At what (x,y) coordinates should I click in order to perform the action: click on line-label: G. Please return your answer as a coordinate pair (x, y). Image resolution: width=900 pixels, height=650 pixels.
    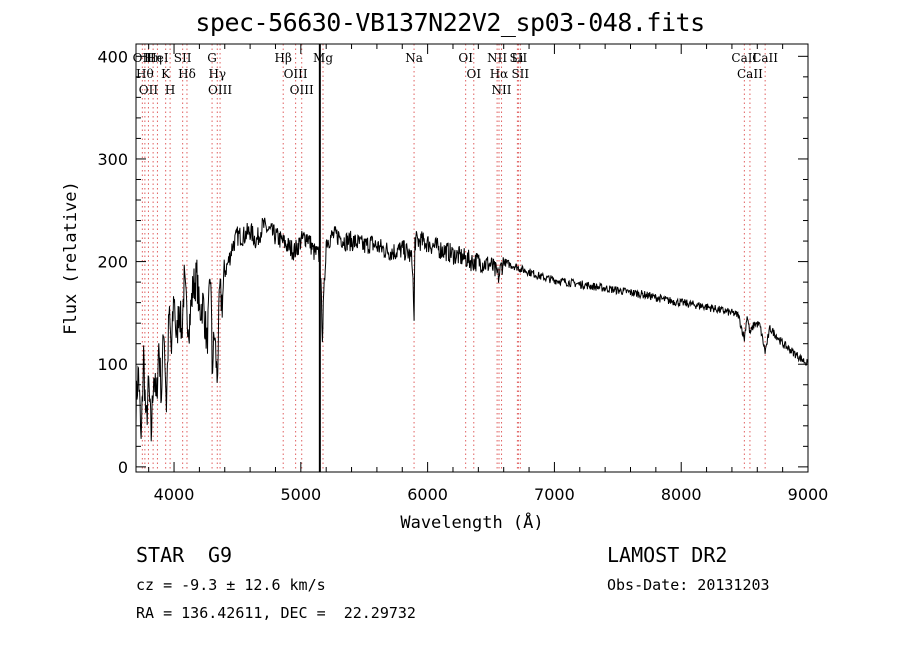
    Looking at the image, I should click on (212, 58).